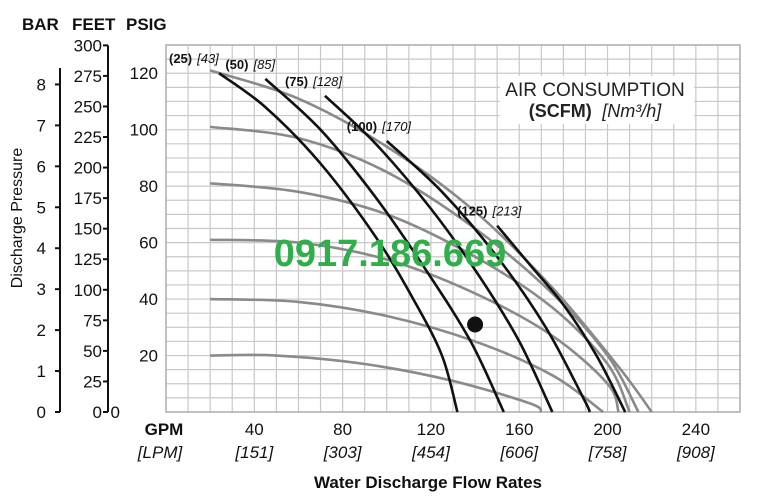  What do you see at coordinates (41, 412) in the screenshot?
I see `bar-tick-label: 0` at bounding box center [41, 412].